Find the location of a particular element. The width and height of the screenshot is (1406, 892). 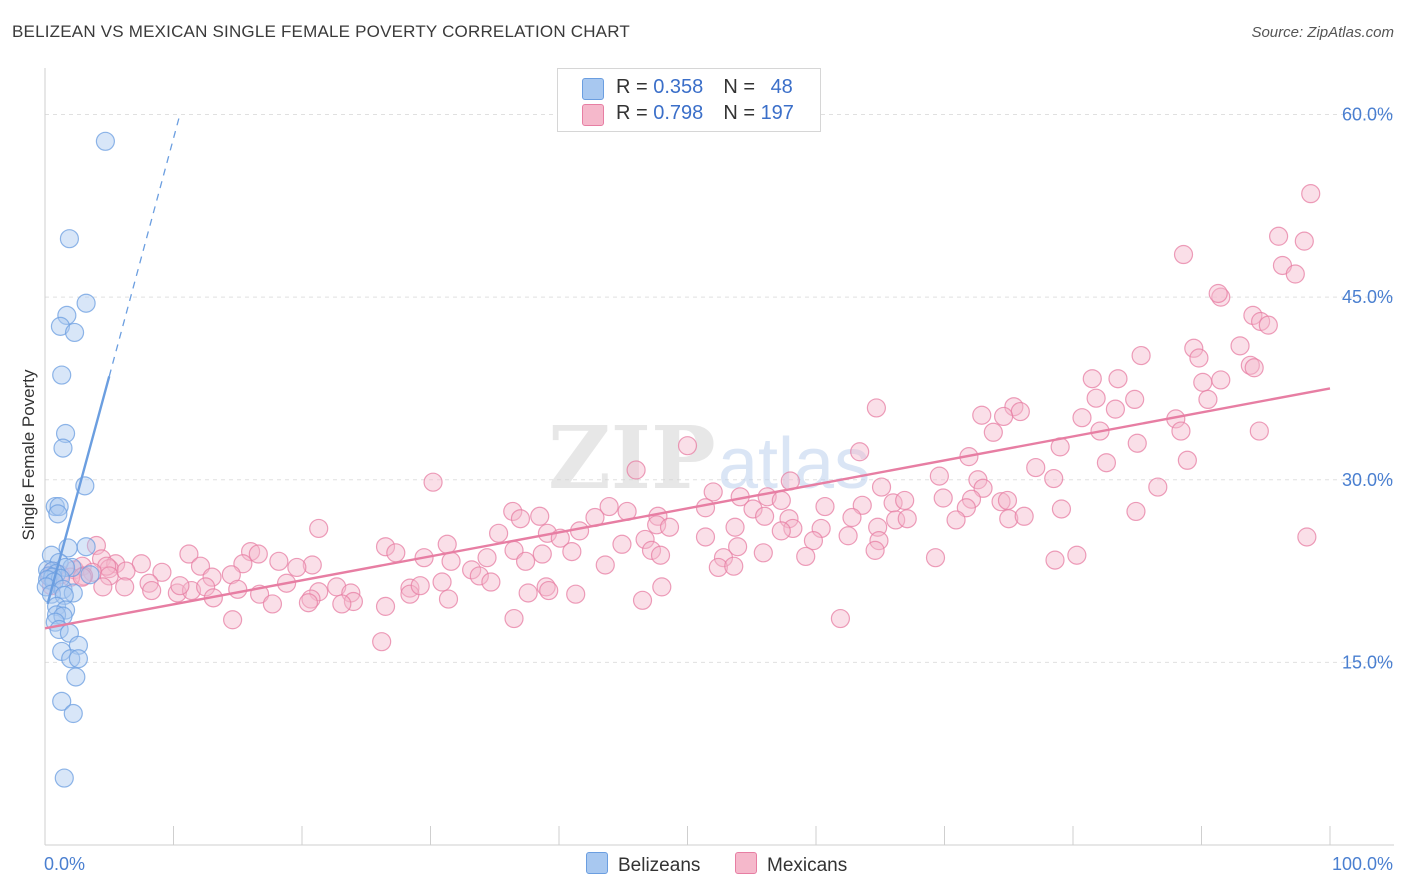

legend-r-label: R = is located at coordinates (635, 113).